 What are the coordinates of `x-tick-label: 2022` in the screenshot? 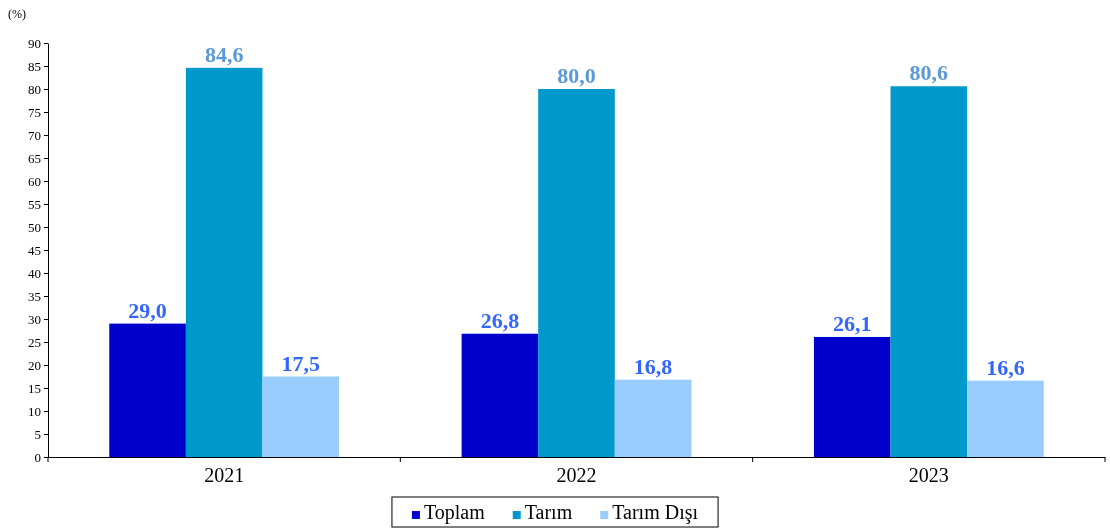 It's located at (576, 475).